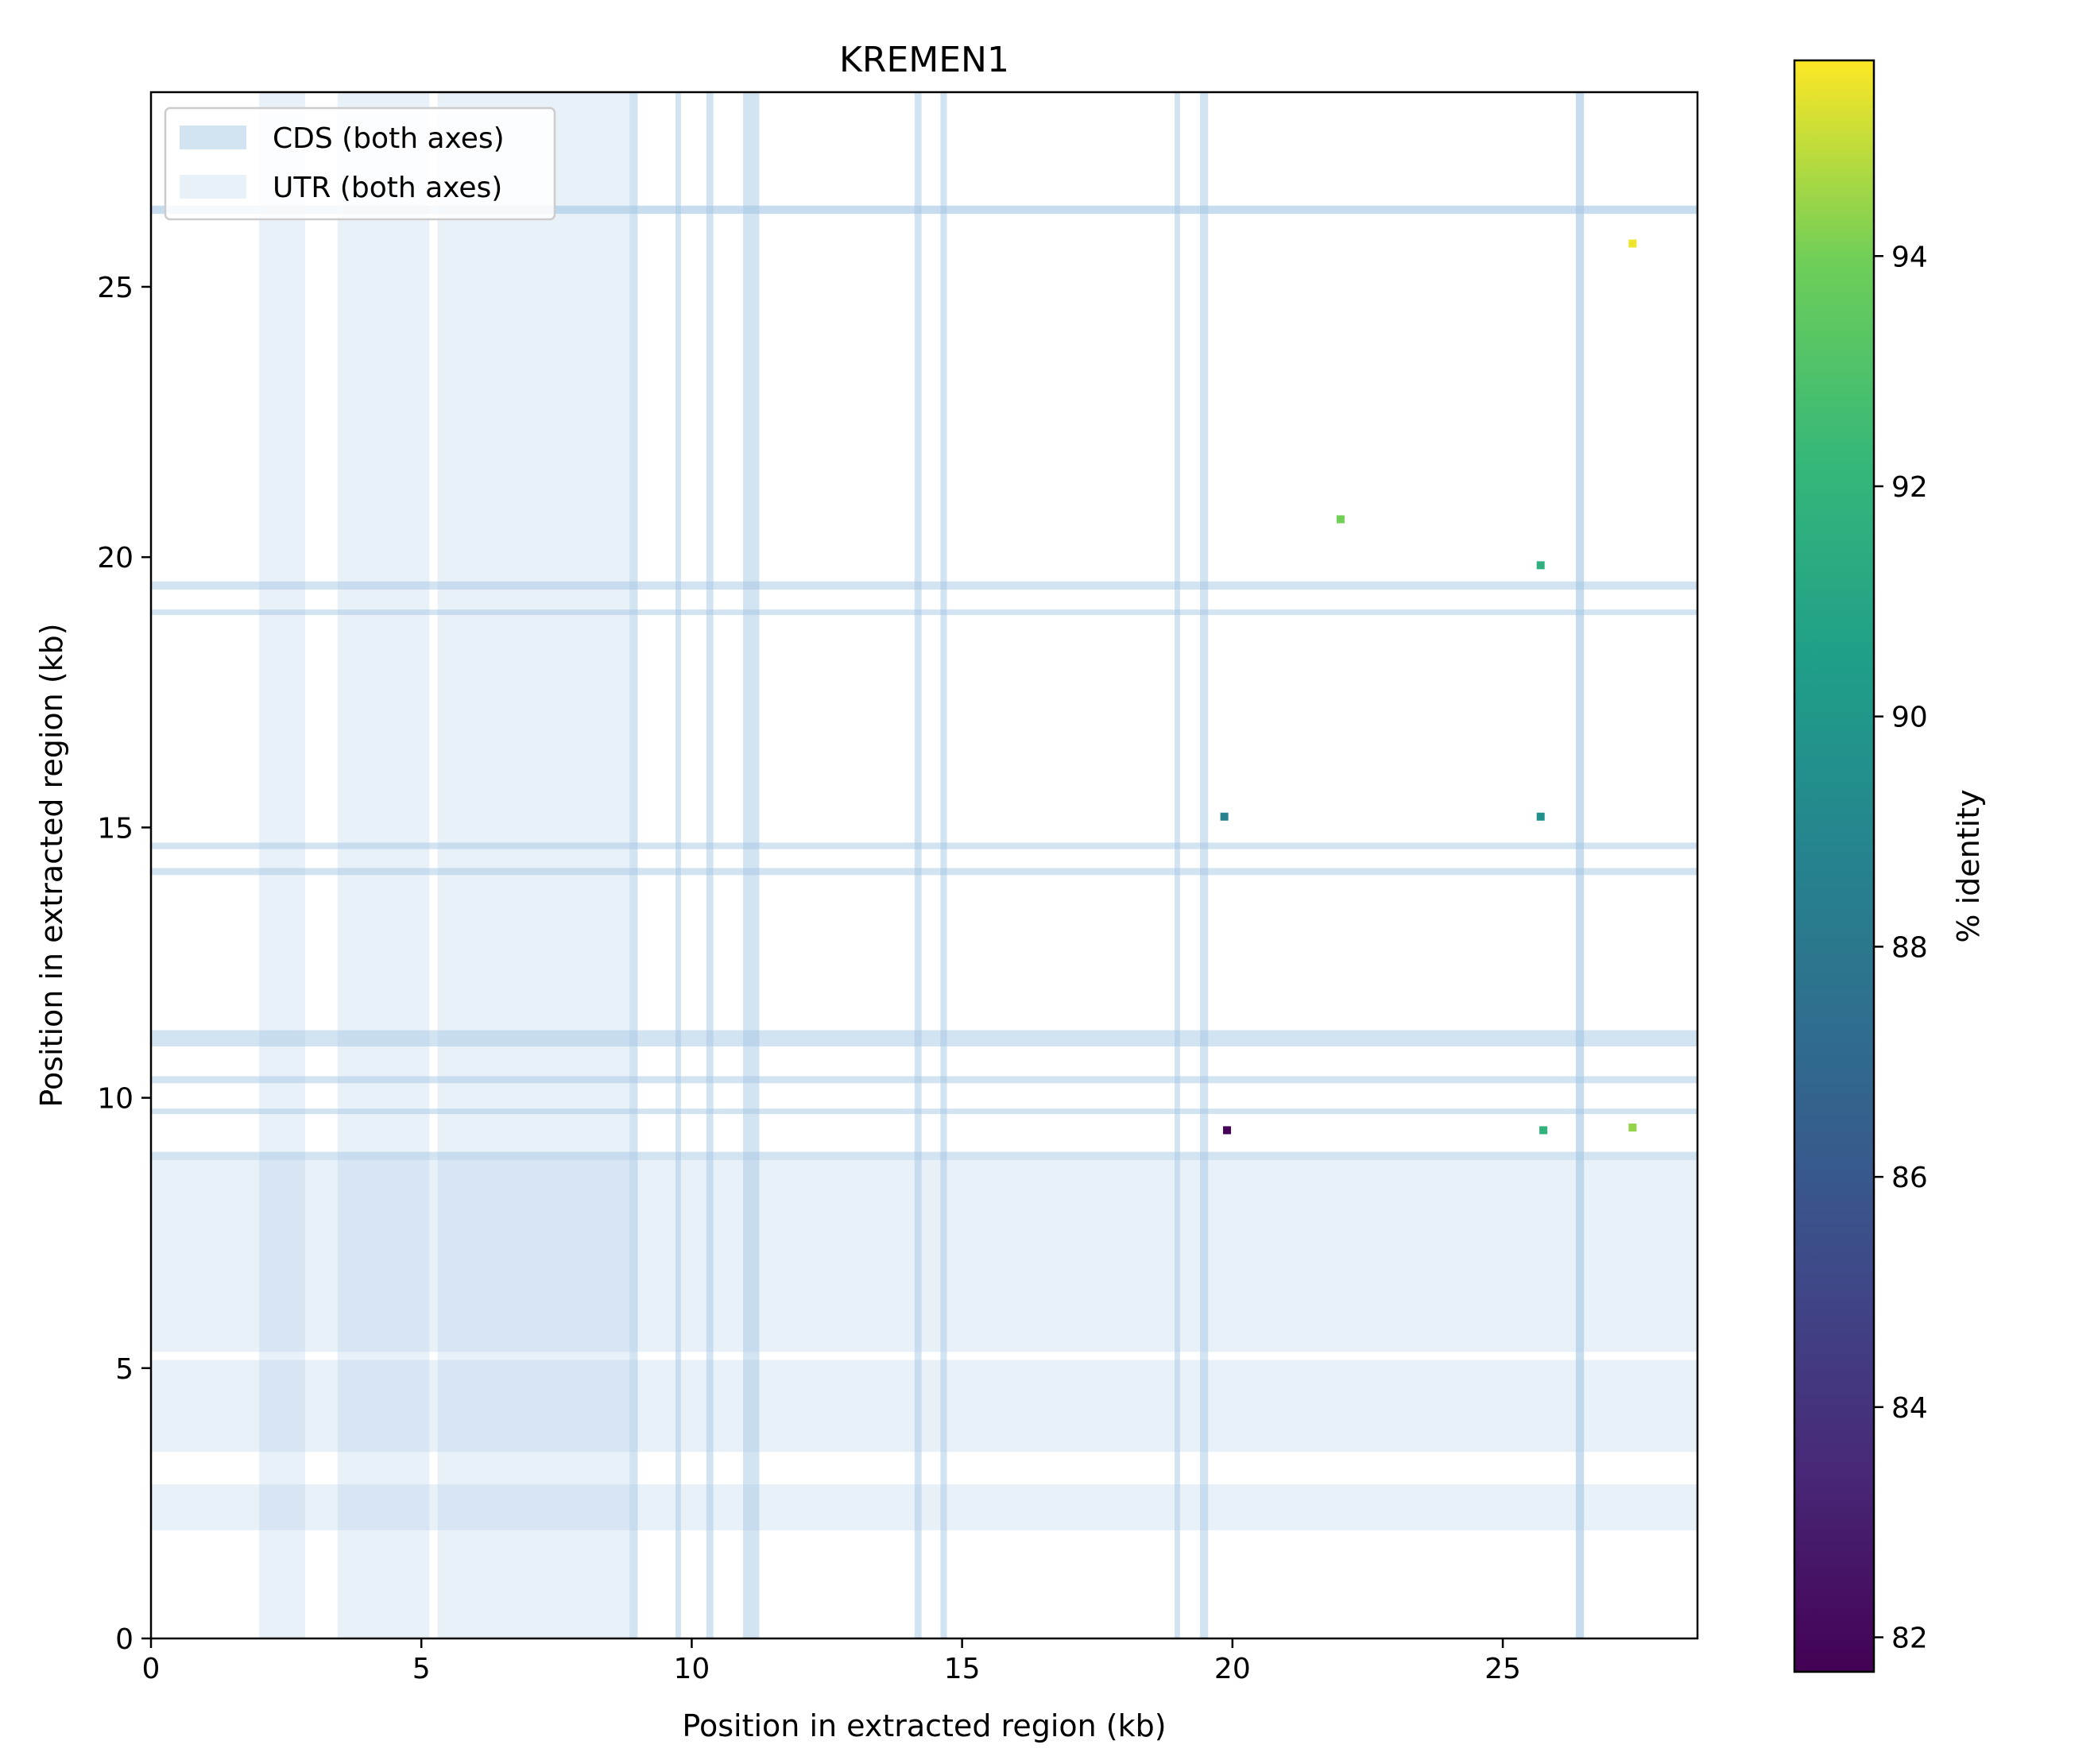  What do you see at coordinates (115, 558) in the screenshot?
I see `y-tick-label: 20` at bounding box center [115, 558].